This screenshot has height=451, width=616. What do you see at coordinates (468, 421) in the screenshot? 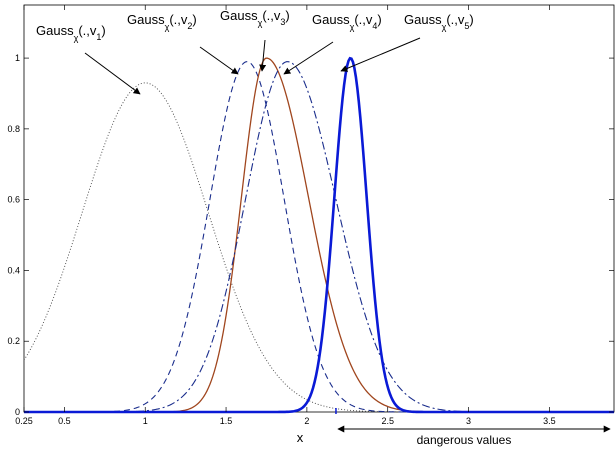
I see `x-tick-label: 3` at bounding box center [468, 421].